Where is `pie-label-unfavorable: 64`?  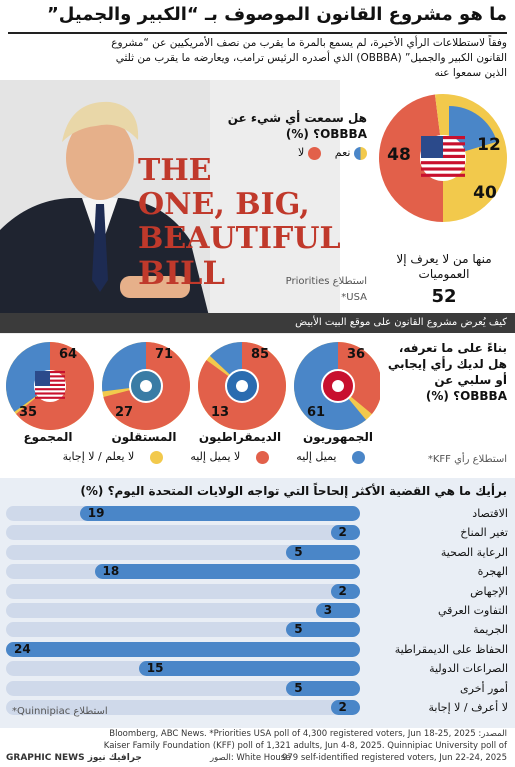 pie-label-unfavorable: 64 is located at coordinates (68, 354).